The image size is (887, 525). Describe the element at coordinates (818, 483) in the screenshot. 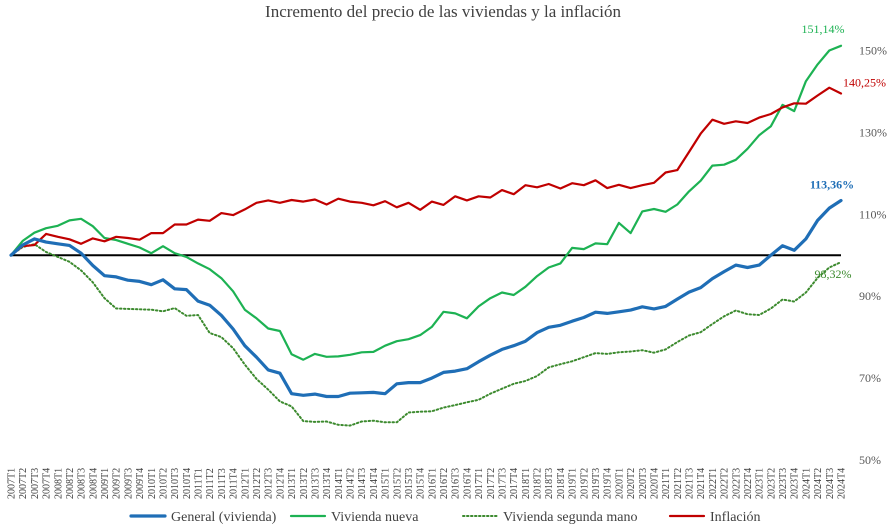

I see `x-tick-label: 2024T2` at that location.